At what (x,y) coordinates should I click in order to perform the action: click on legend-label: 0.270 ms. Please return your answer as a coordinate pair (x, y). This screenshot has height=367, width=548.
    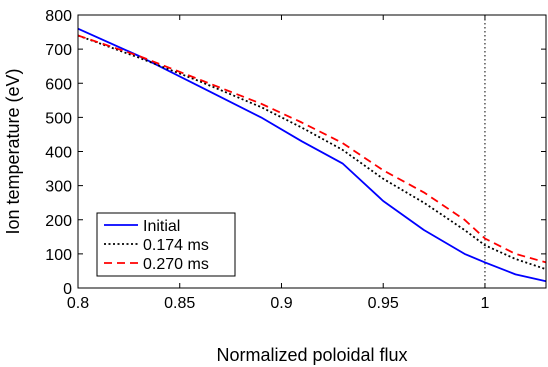
    Looking at the image, I should click on (176, 264).